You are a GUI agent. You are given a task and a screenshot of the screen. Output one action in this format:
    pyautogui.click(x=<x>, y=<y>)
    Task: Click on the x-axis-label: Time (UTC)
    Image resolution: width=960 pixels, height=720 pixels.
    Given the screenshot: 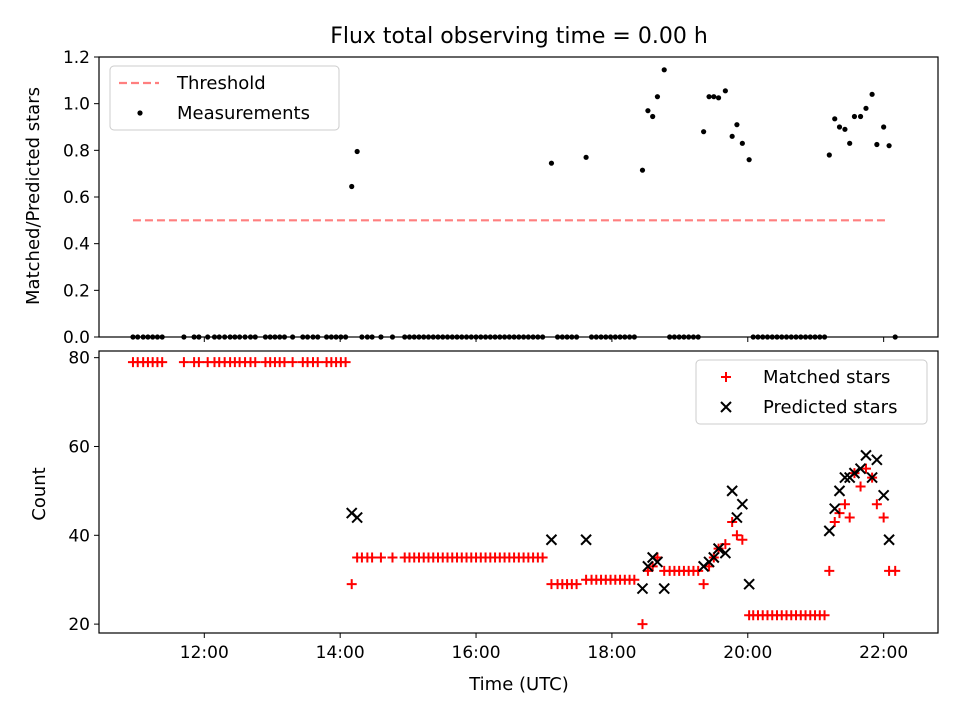 What is the action you would take?
    pyautogui.click(x=518, y=684)
    